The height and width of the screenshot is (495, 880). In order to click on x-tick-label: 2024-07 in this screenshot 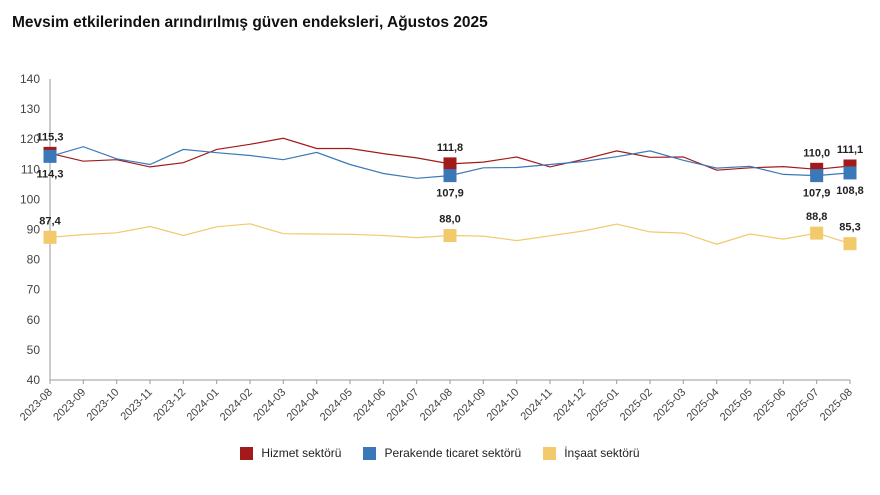, I will do `click(403, 404)`.